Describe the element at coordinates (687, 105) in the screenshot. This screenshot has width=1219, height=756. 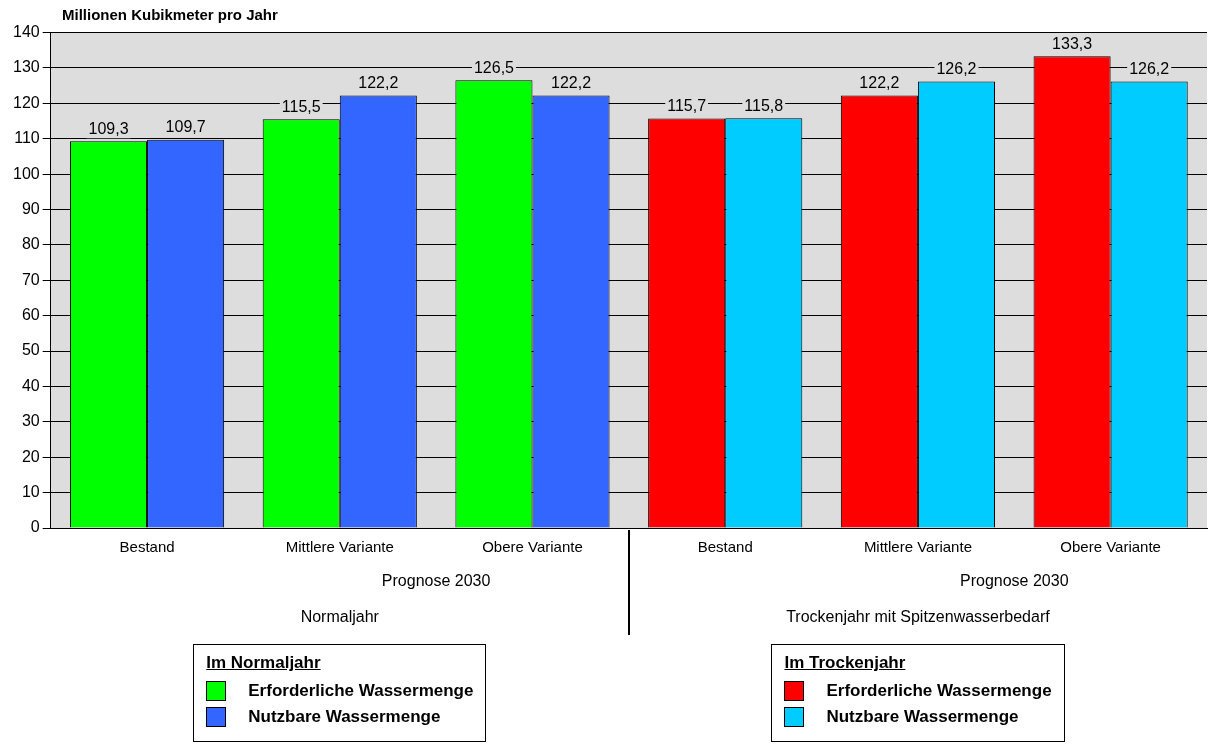
I see `data-label: 115,7` at that location.